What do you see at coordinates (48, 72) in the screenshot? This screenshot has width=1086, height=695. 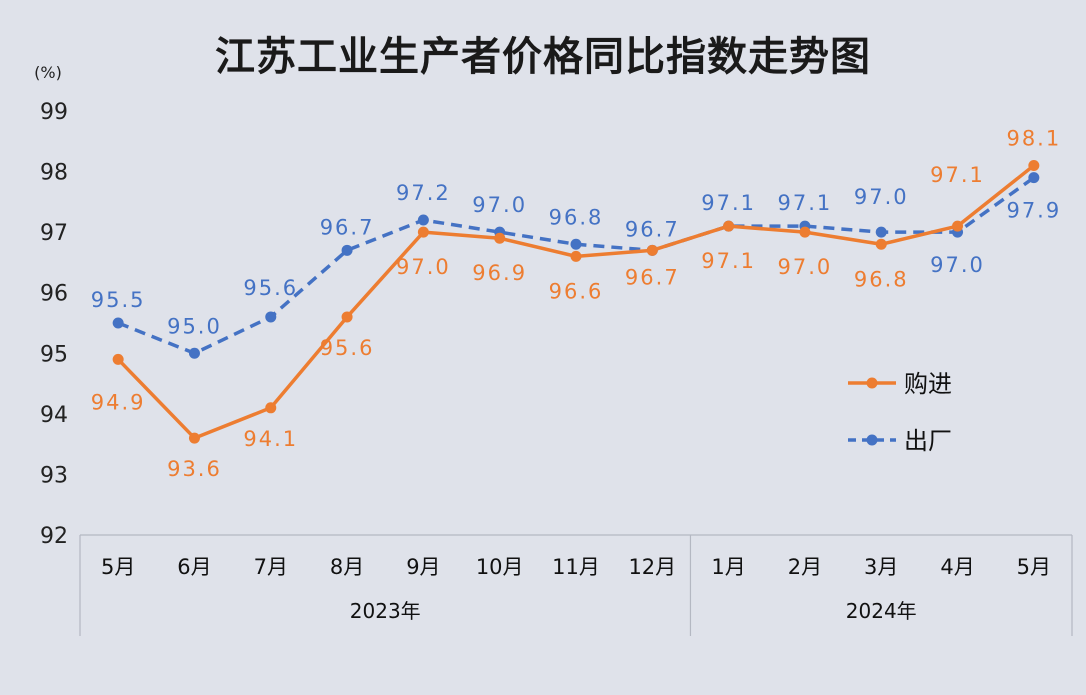 I see `y-unit-label: (%)` at bounding box center [48, 72].